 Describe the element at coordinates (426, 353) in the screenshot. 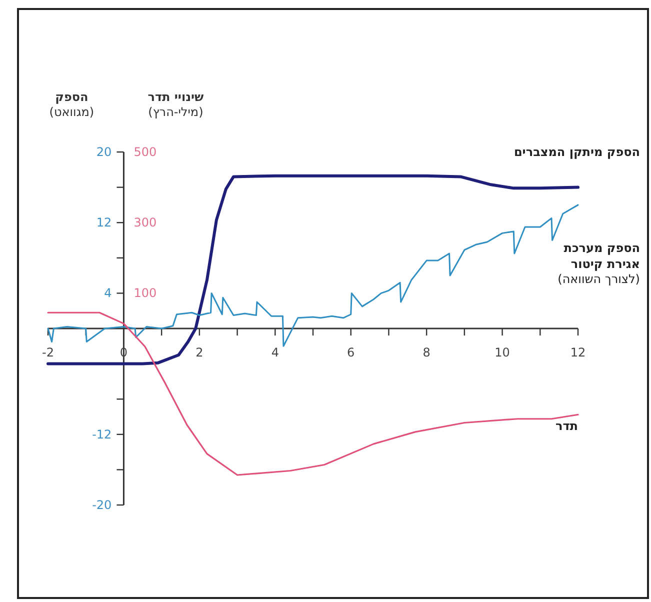

I see `x-tick-label: 8` at that location.